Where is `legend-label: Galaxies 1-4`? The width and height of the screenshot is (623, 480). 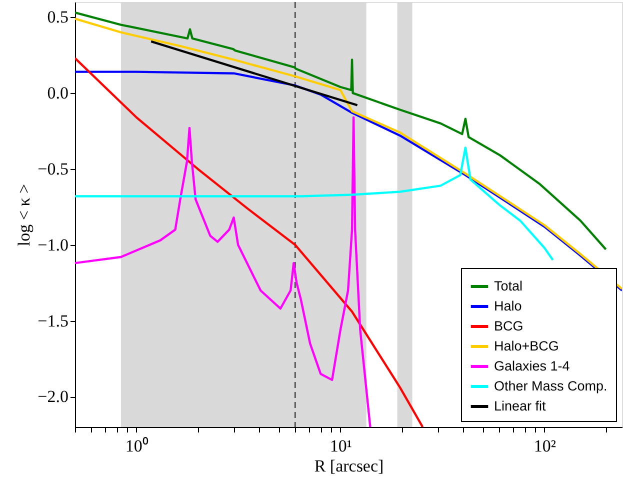 legend-label: Galaxies 1-4 is located at coordinates (532, 366).